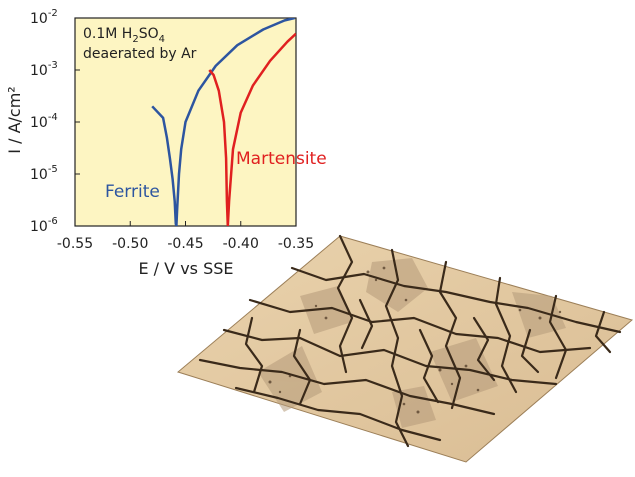  I want to click on series-label-martensite: Martensite, so click(281, 159).